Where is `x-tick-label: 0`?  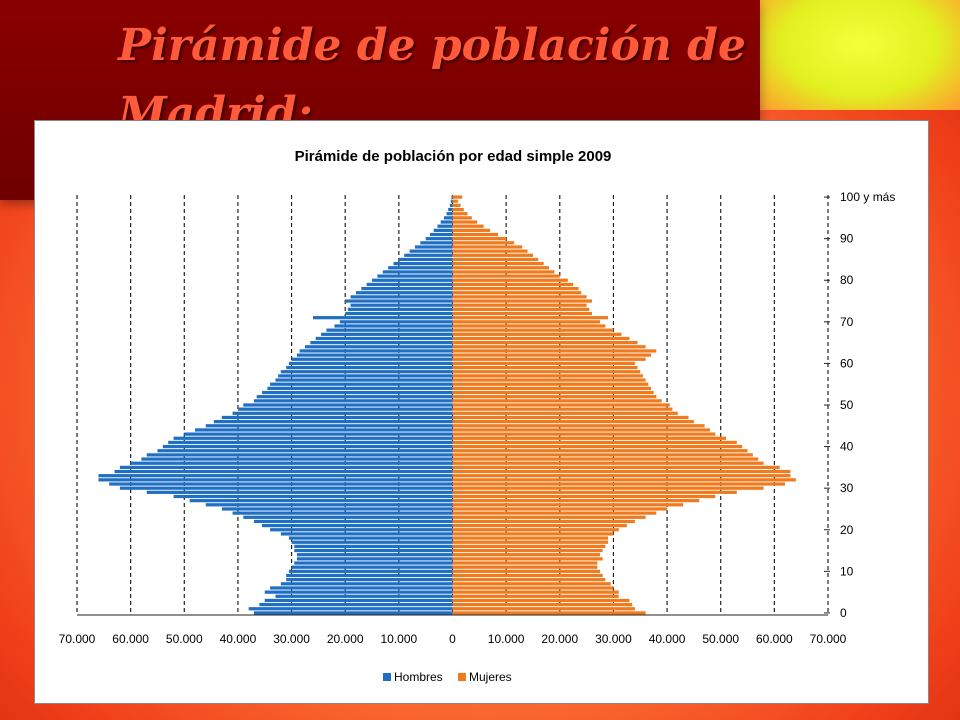
x-tick-label: 0 is located at coordinates (452, 639).